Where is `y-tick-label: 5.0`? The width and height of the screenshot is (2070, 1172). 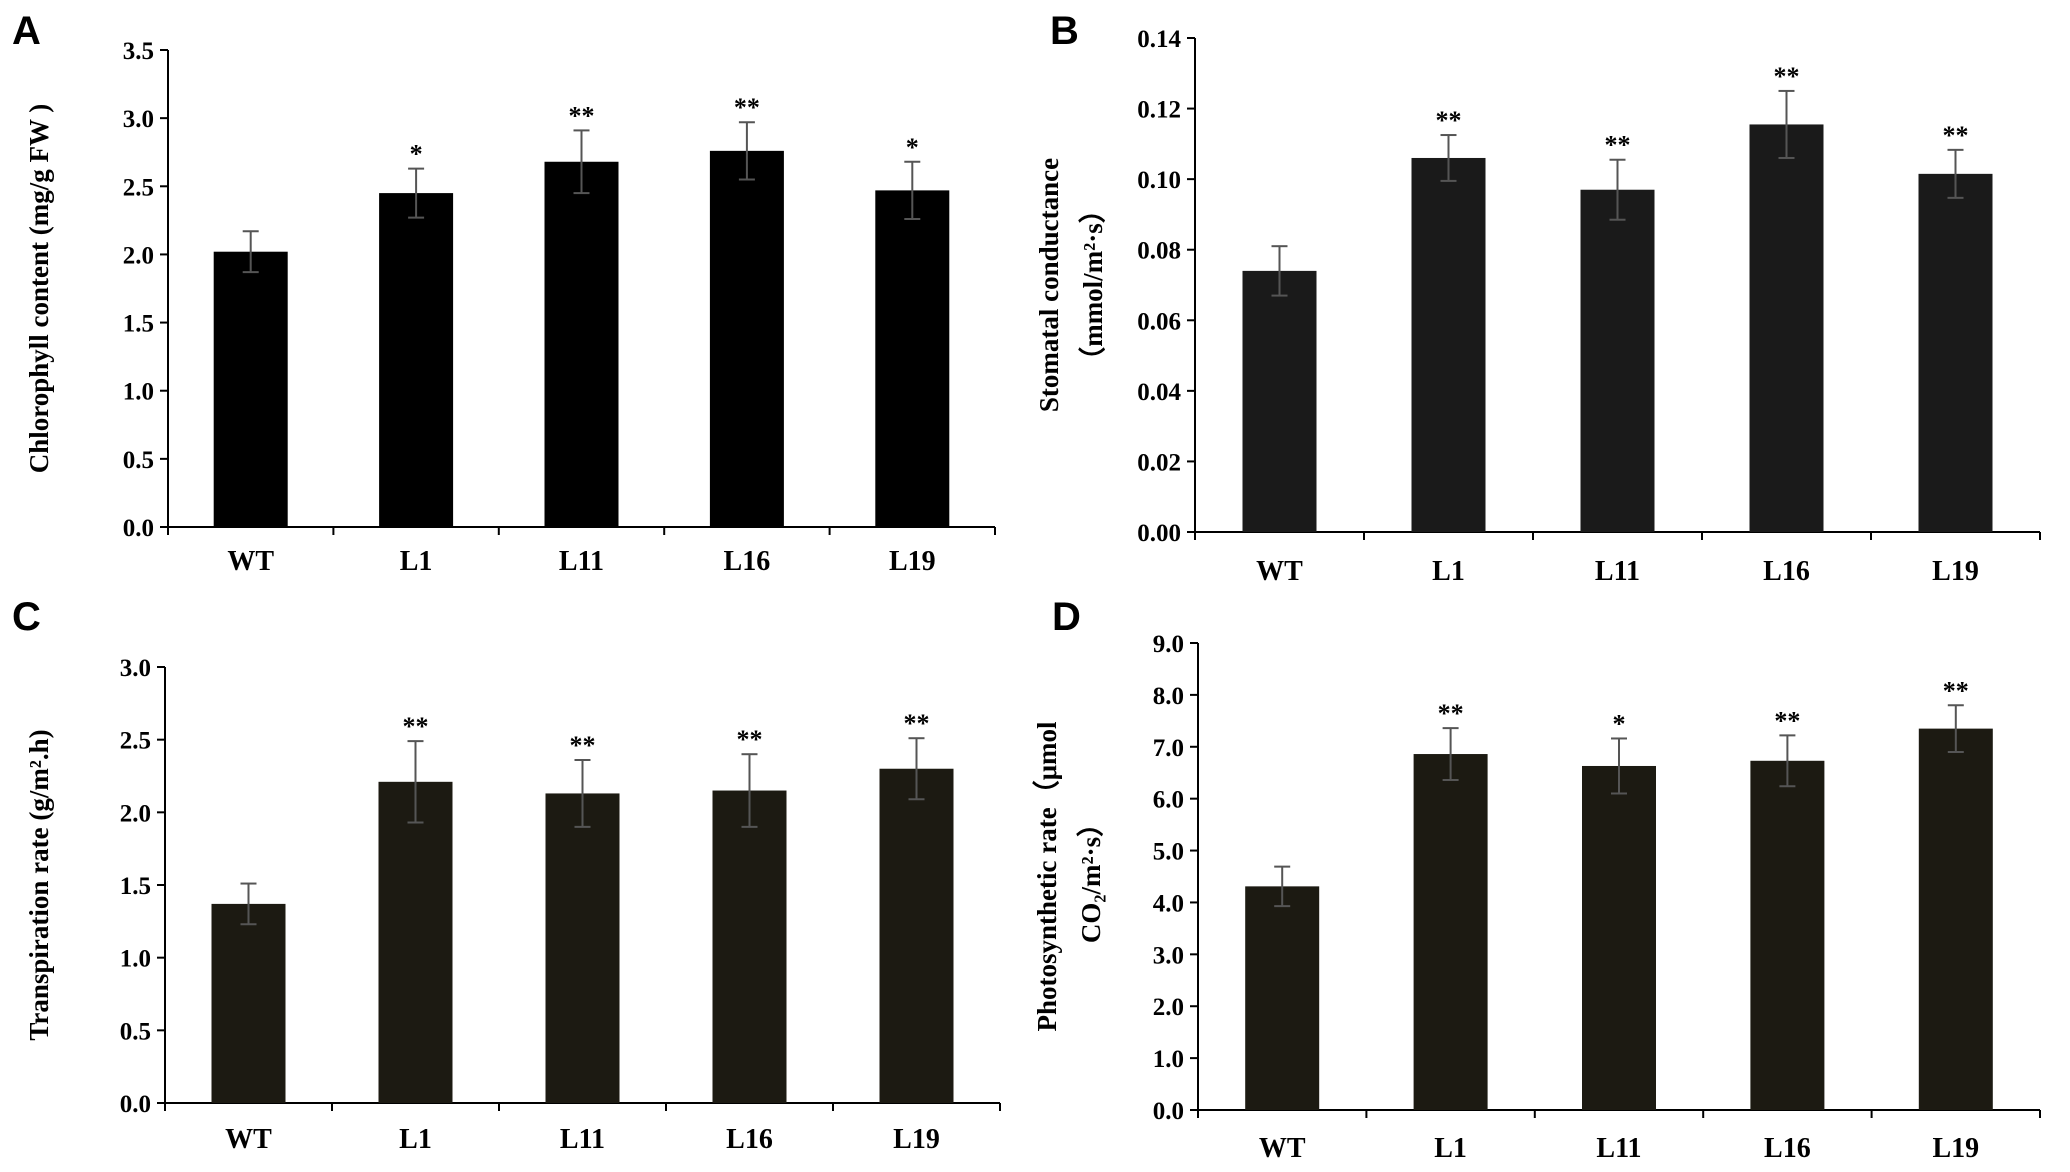
y-tick-label: 5.0 is located at coordinates (1168, 852).